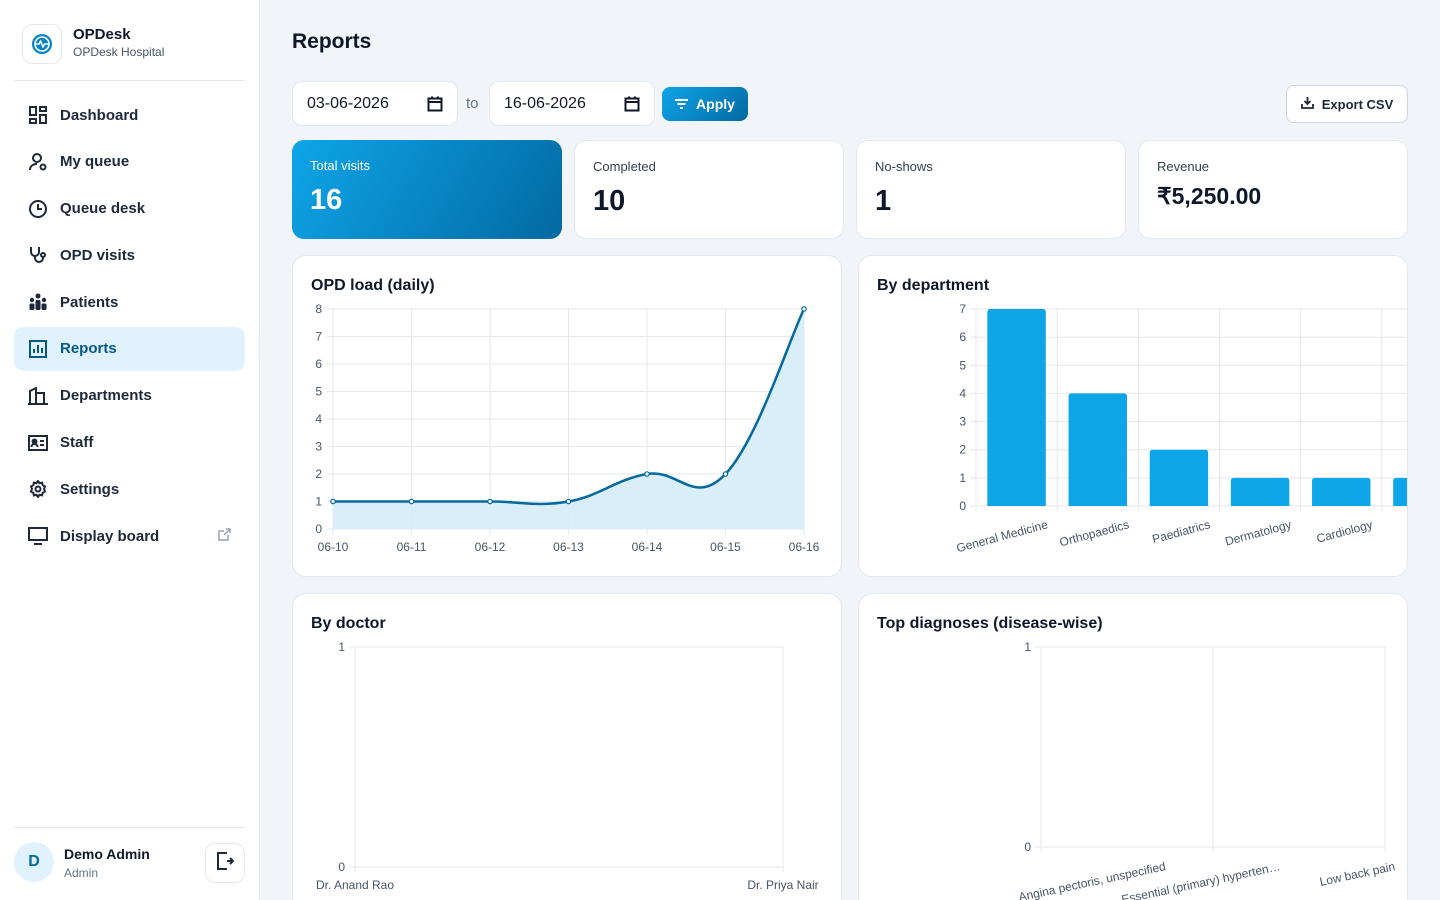 This screenshot has width=1440, height=900. I want to click on user-role: Admin, so click(81, 873).